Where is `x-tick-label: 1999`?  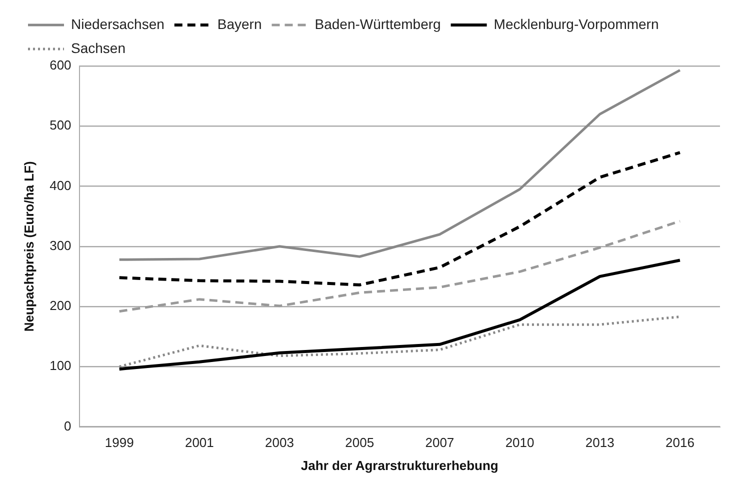 x-tick-label: 1999 is located at coordinates (119, 442).